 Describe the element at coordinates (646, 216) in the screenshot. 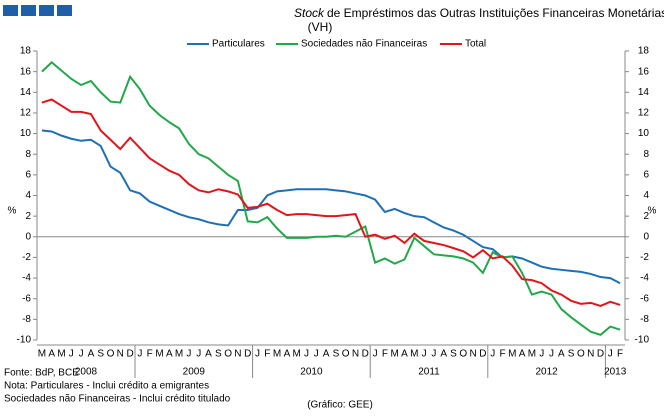

I see `y2-tick-label: 2` at that location.